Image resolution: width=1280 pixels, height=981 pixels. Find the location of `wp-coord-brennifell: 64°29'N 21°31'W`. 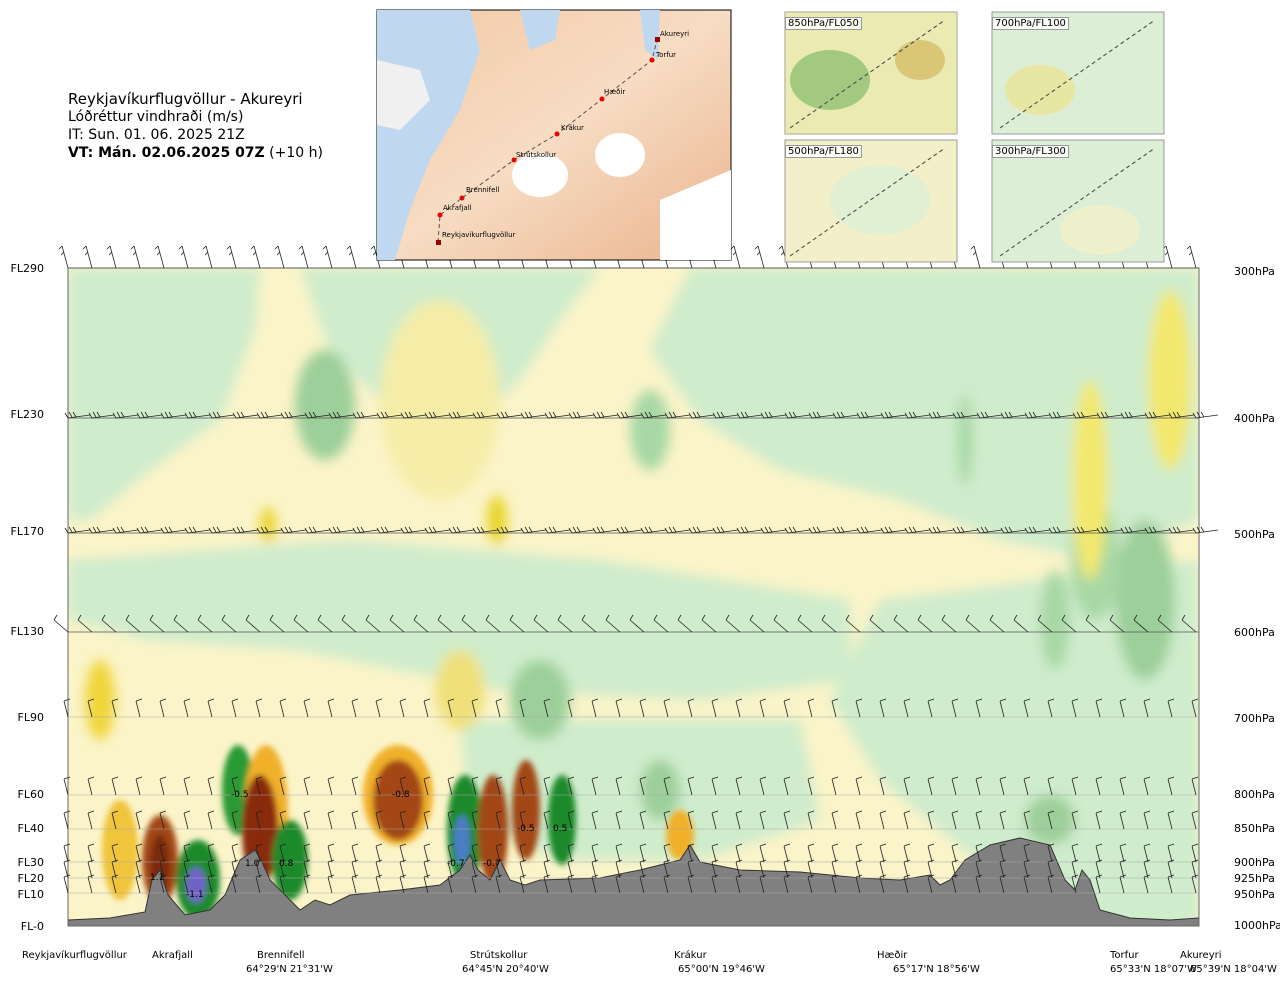

wp-coord-brennifell: 64°29'N 21°31'W is located at coordinates (289, 969).